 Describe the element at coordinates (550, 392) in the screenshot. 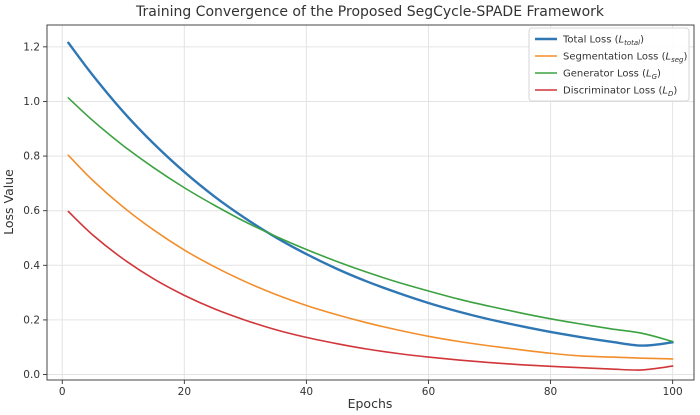

I see `x-tick-label: 80` at that location.